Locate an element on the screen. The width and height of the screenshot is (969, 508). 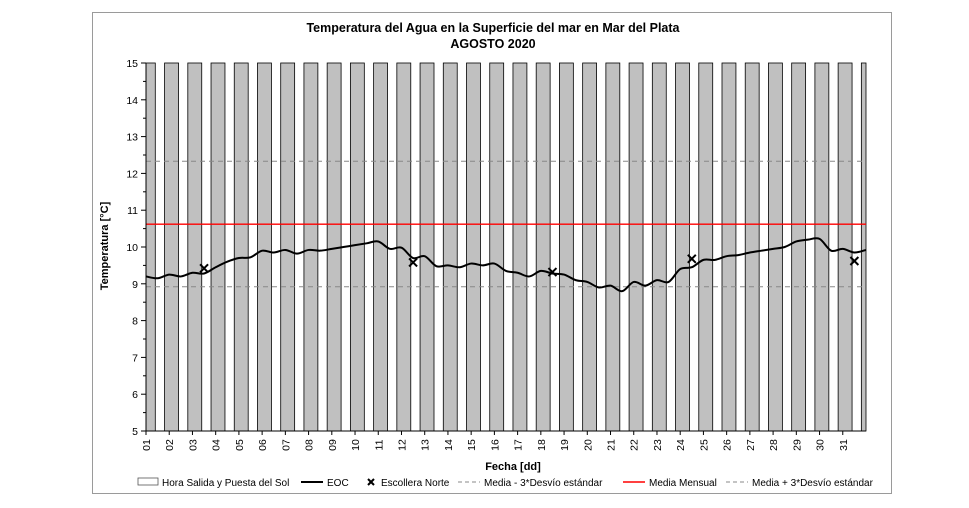
x-tick-label: 10 is located at coordinates (356, 445).